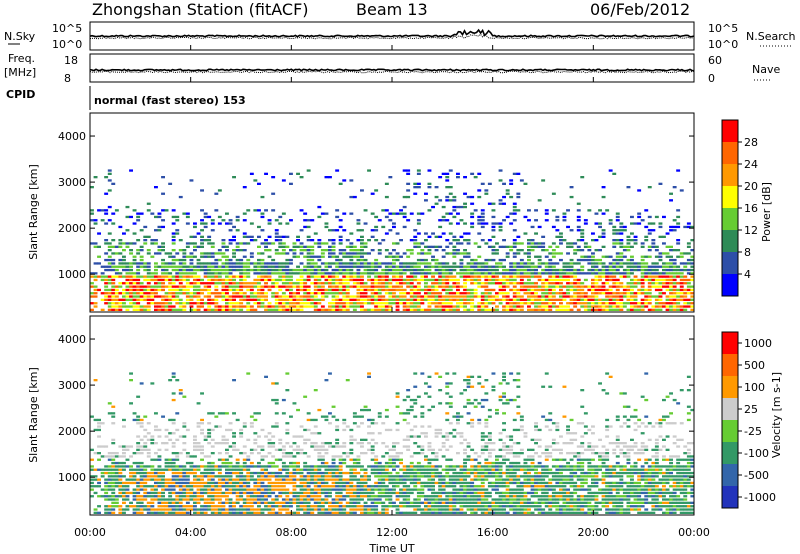 The width and height of the screenshot is (800, 554). I want to click on date-title: 06/Feb/2012, so click(640, 9).